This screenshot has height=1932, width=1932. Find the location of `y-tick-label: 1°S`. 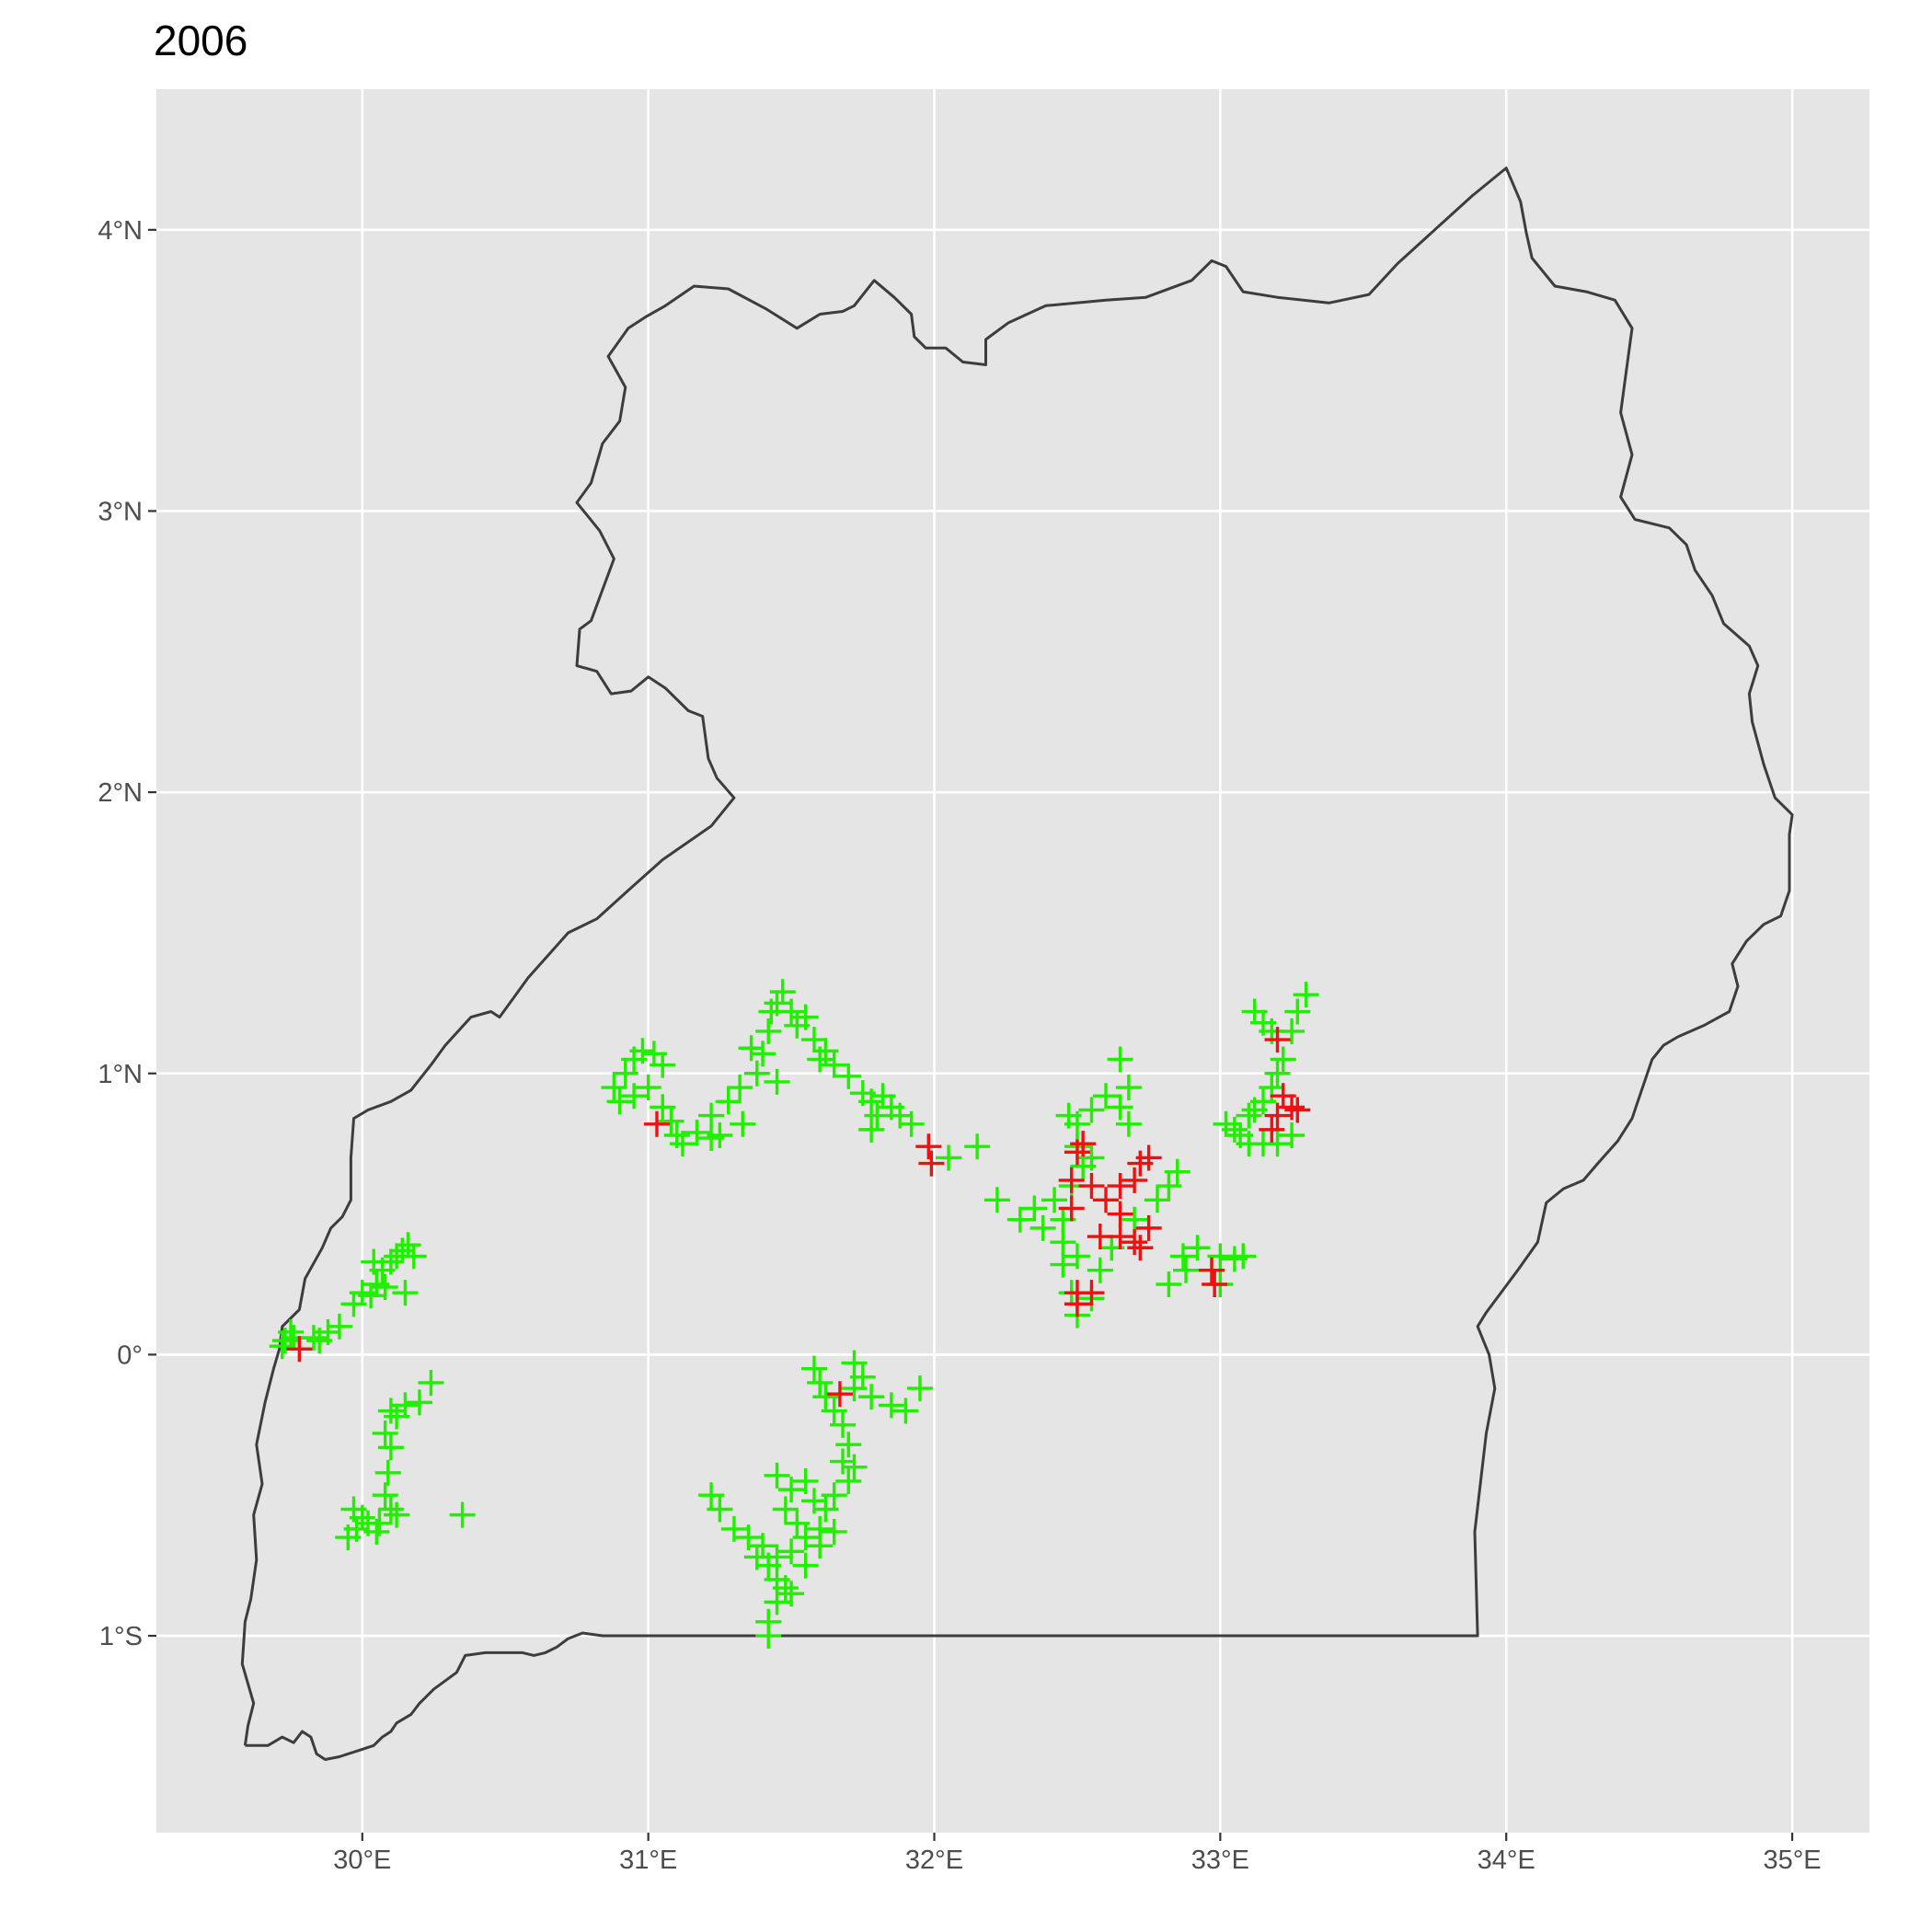

y-tick-label: 1°S is located at coordinates (121, 1636).